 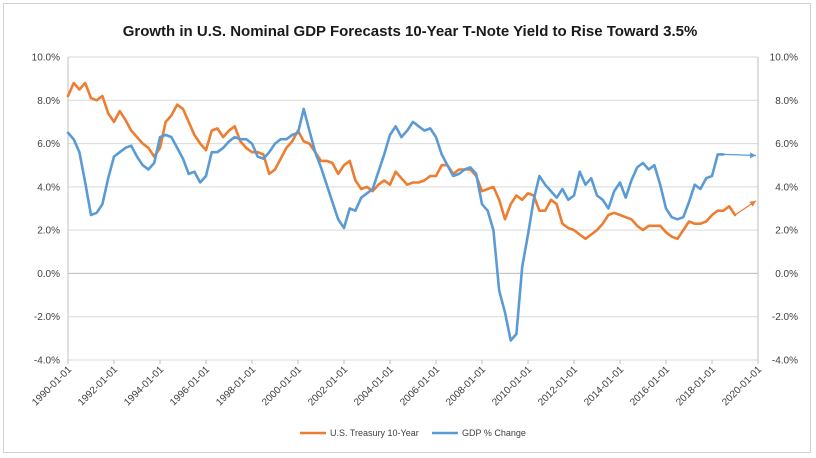 I want to click on x-tick-label: 2014-01-01, so click(x=604, y=386).